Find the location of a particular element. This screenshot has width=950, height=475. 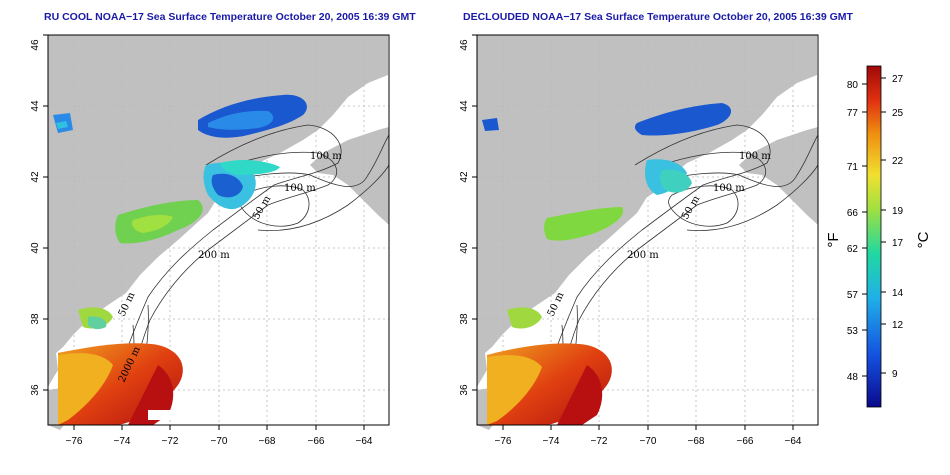

c-tick-label: 22 is located at coordinates (898, 161).